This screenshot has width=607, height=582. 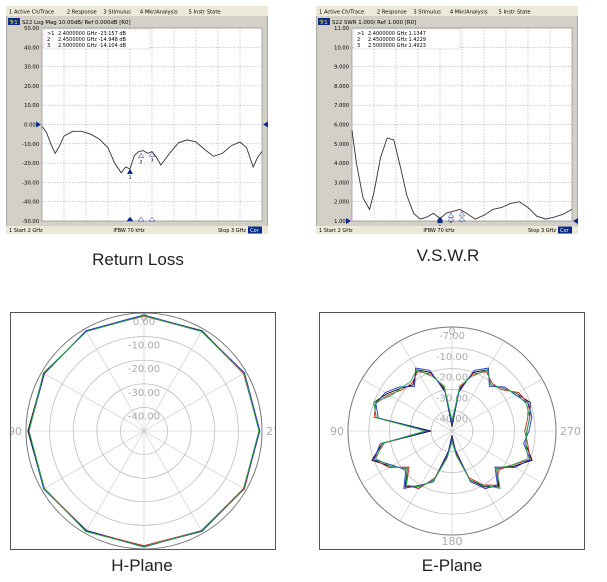 I want to click on y-tick-label: -20.00, so click(x=30, y=164).